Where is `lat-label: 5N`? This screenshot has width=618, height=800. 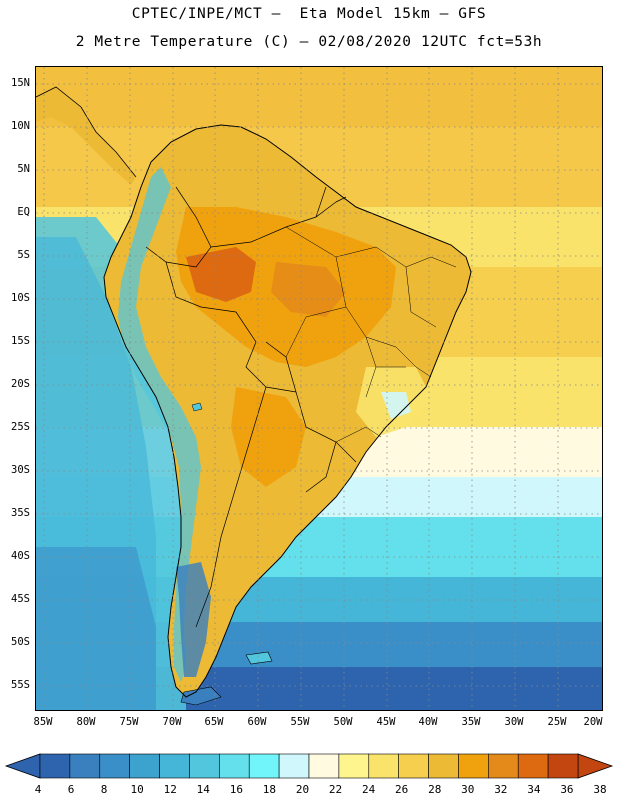 lat-label: 5N is located at coordinates (23, 169).